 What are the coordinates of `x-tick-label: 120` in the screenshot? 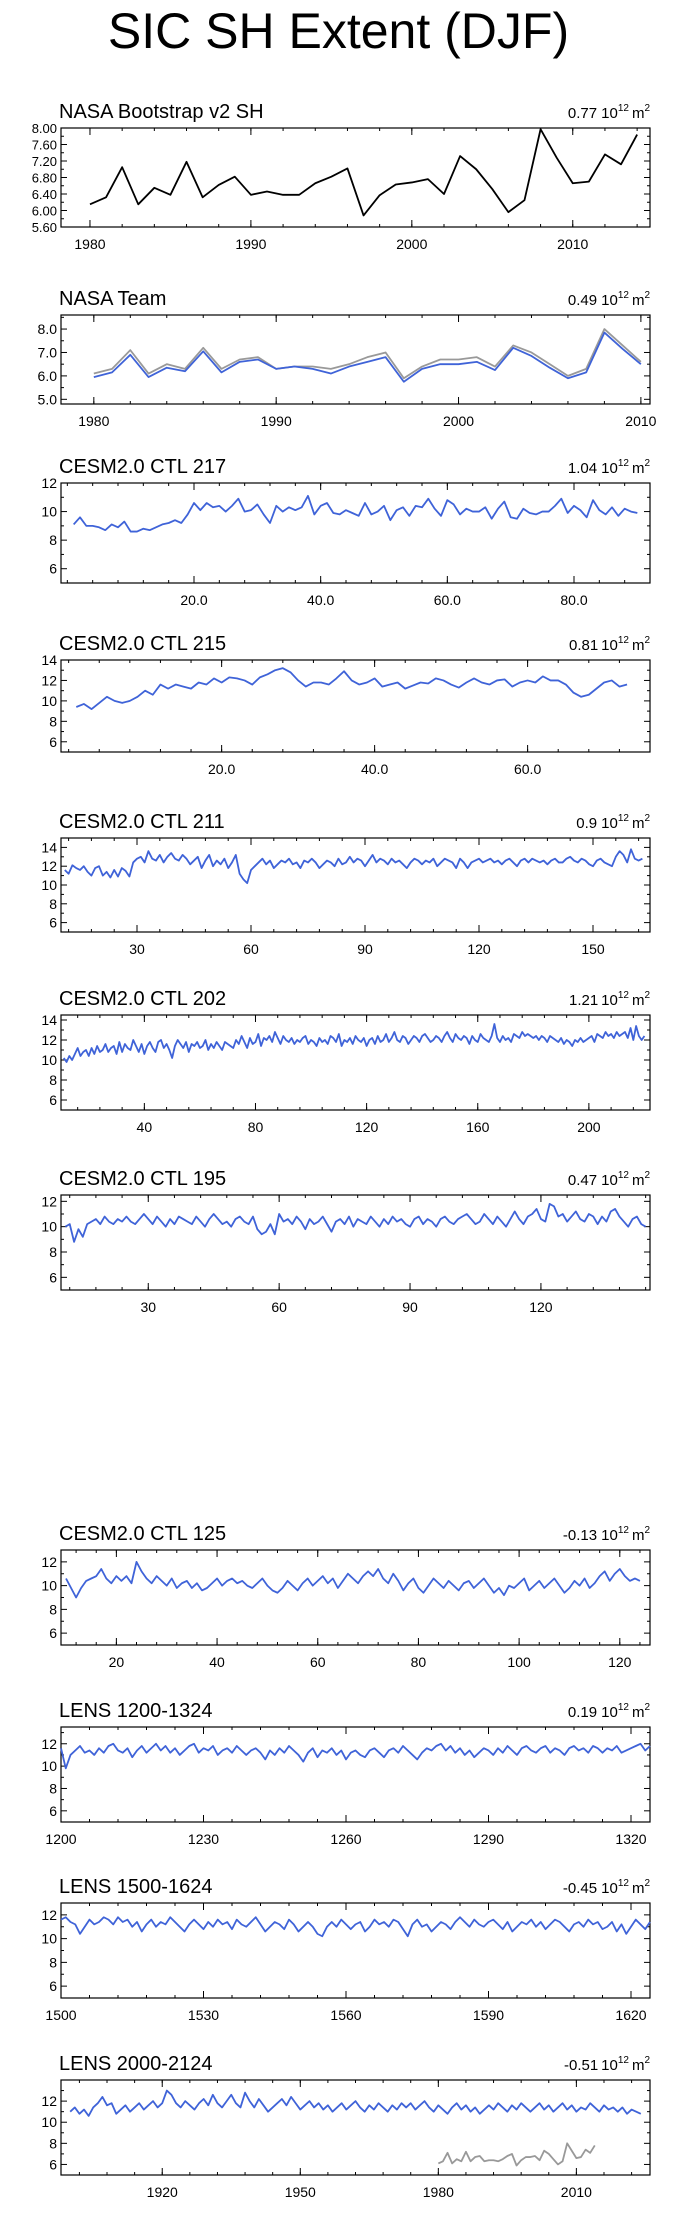 It's located at (479, 949).